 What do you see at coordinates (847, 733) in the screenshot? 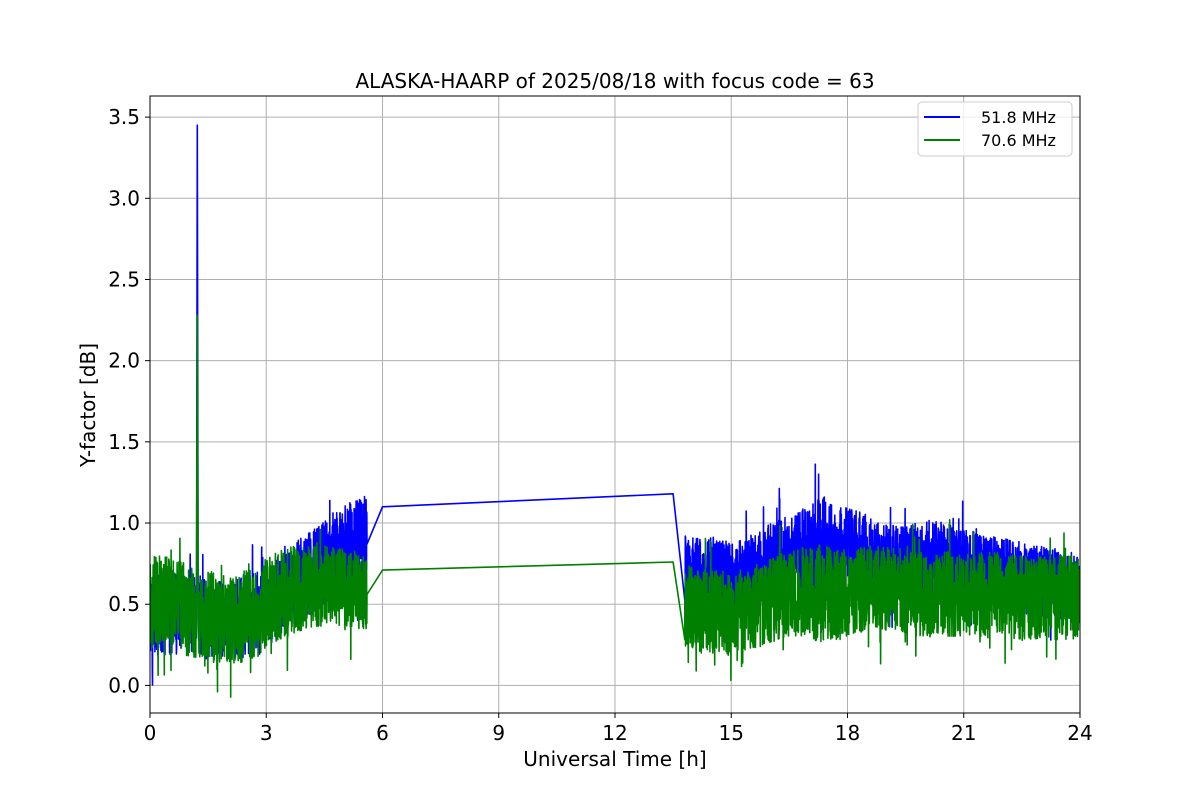
I see `x-tick-label: 18` at bounding box center [847, 733].